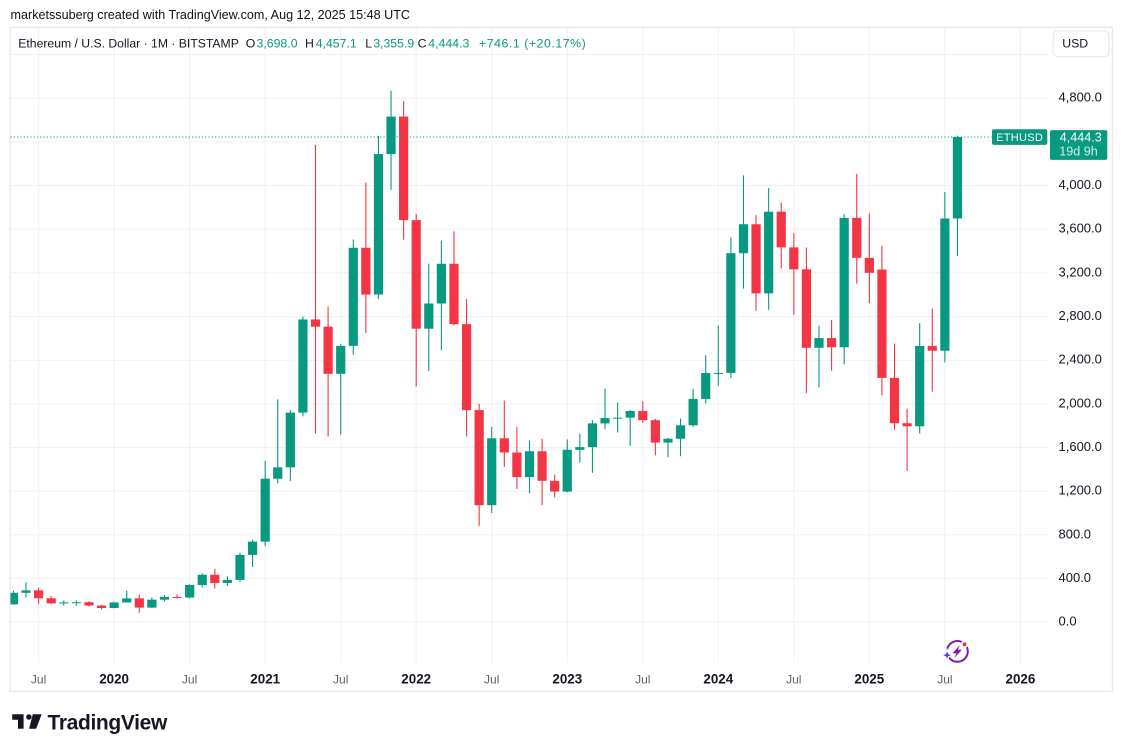 The height and width of the screenshot is (752, 1123). Describe the element at coordinates (1019, 138) in the screenshot. I see `svg-text: ETHUSD` at that location.